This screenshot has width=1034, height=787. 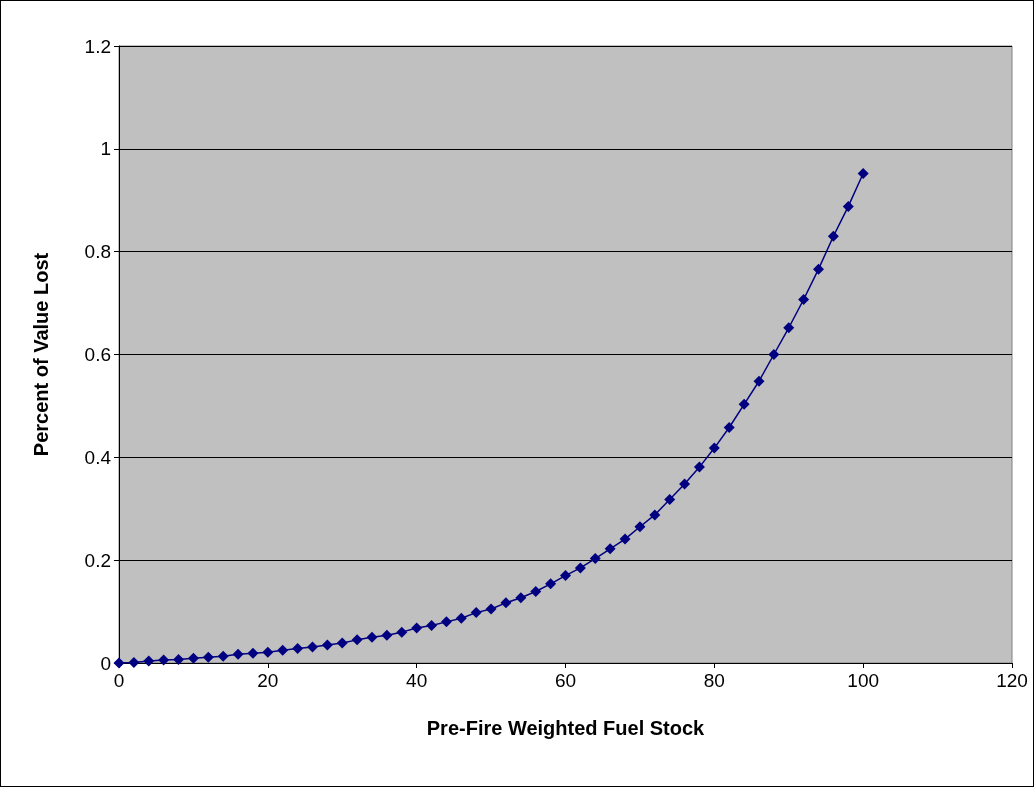 What do you see at coordinates (268, 680) in the screenshot?
I see `x-tick-label: 20` at bounding box center [268, 680].